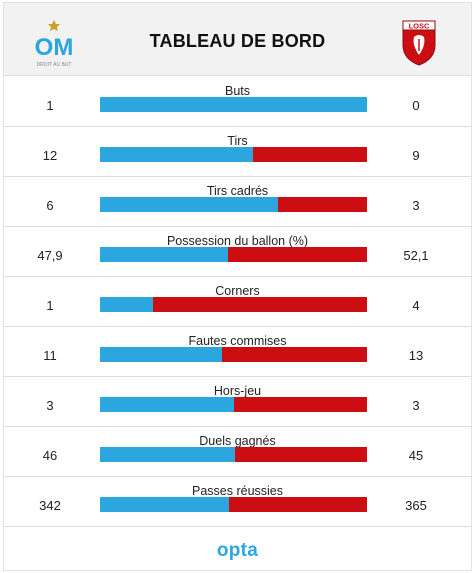  I want to click on away-value: 0, so click(416, 105).